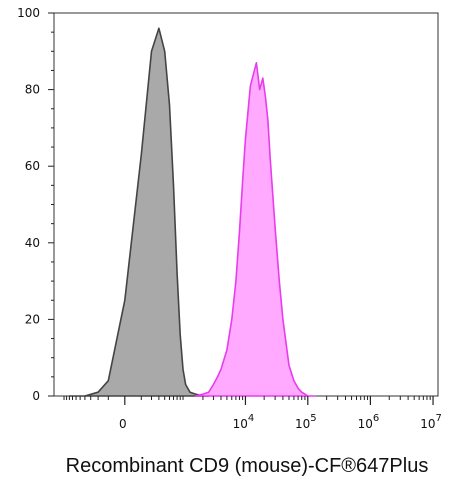 This screenshot has width=455, height=484. What do you see at coordinates (32, 243) in the screenshot?
I see `y-tick-label: 40` at bounding box center [32, 243].